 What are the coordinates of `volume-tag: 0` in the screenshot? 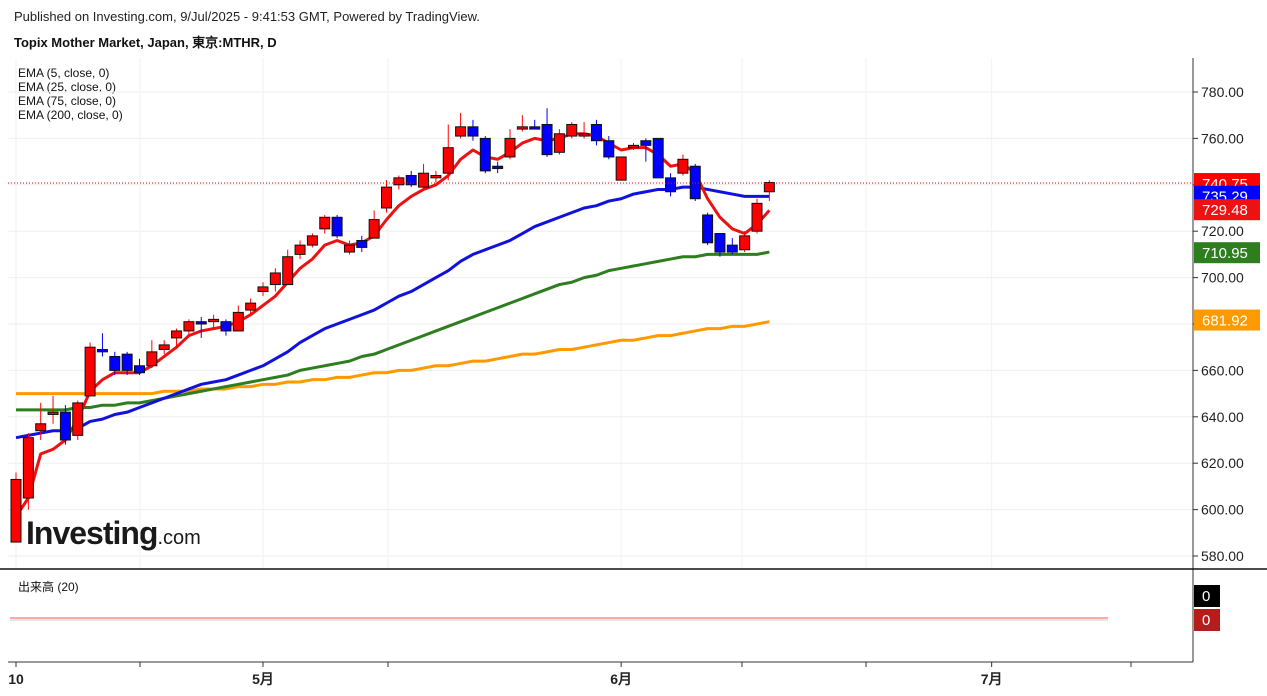 It's located at (1206, 596).